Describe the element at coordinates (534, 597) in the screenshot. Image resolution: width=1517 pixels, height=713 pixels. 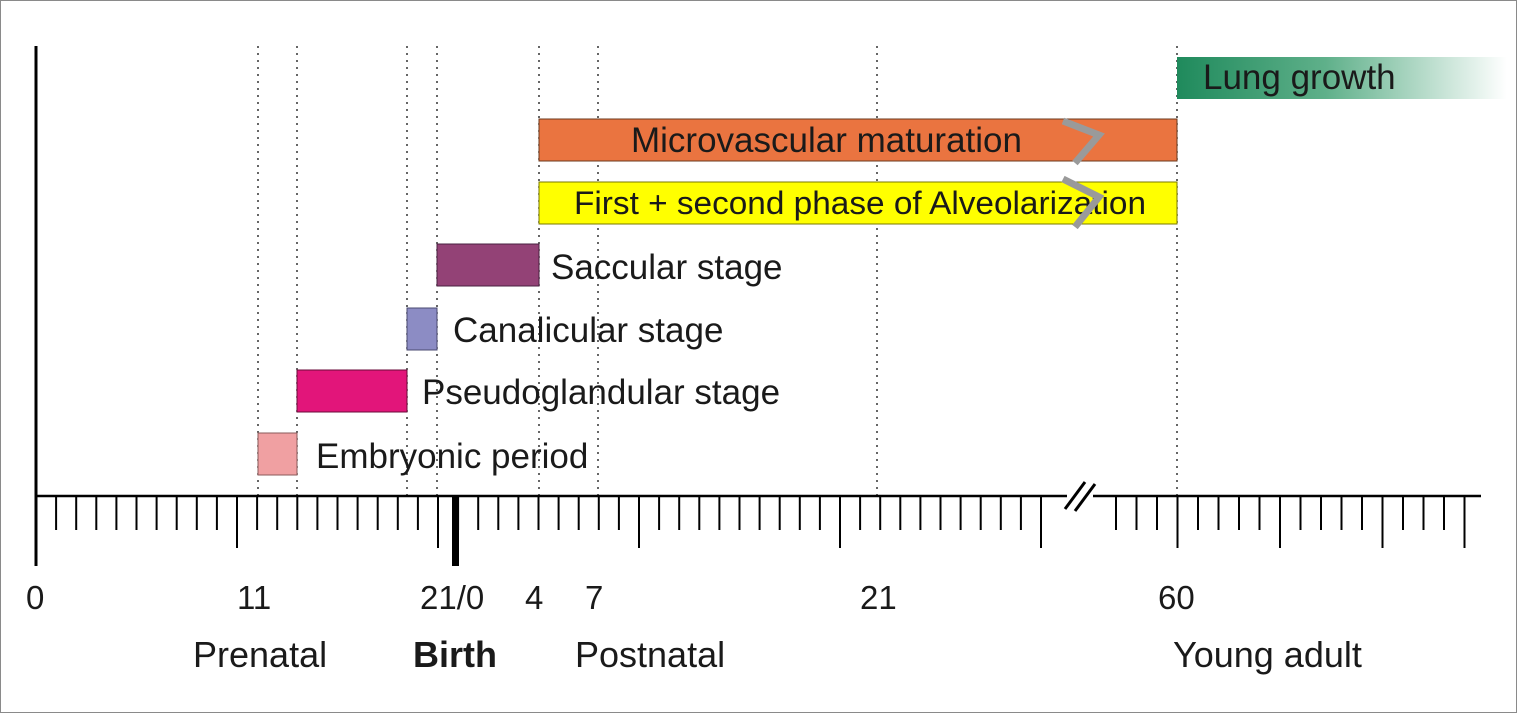
I see `tick-label-4: 4` at that location.